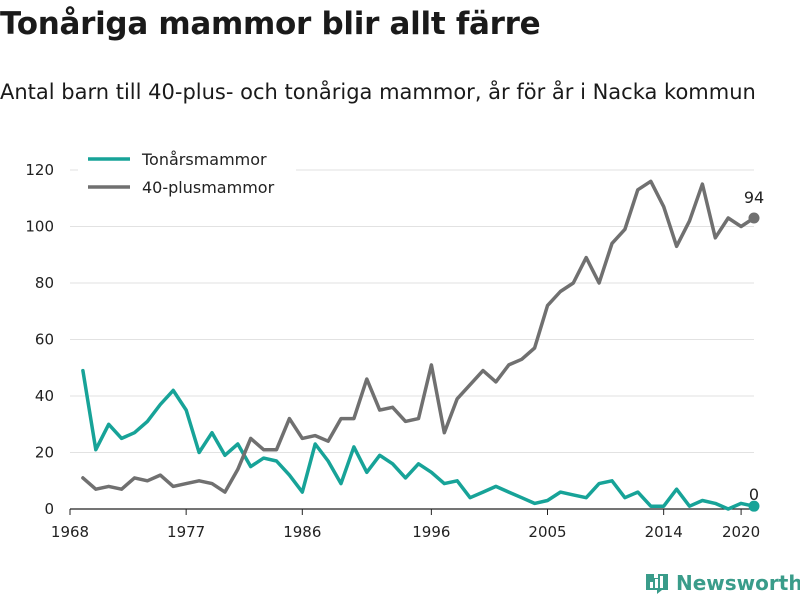  Describe the element at coordinates (431, 532) in the screenshot. I see `x-tick-label: 1996` at that location.